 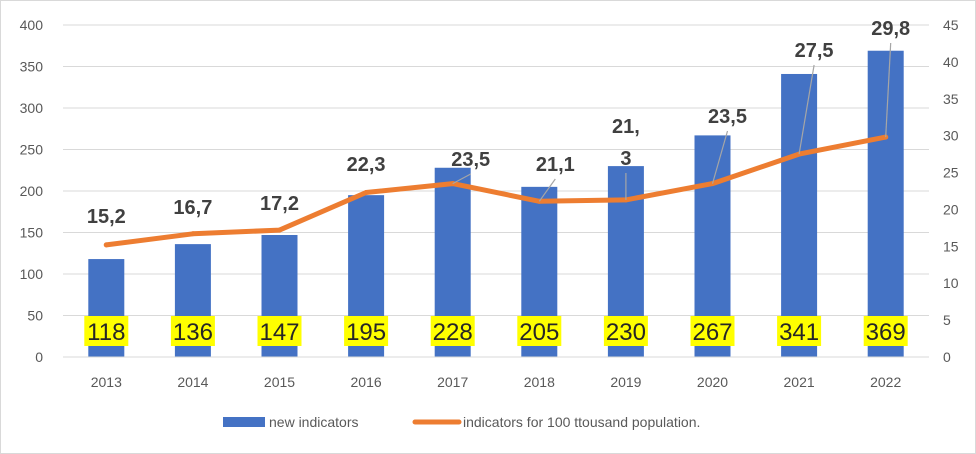 I want to click on y-right-tick-label: 40, so click(x=951, y=62).